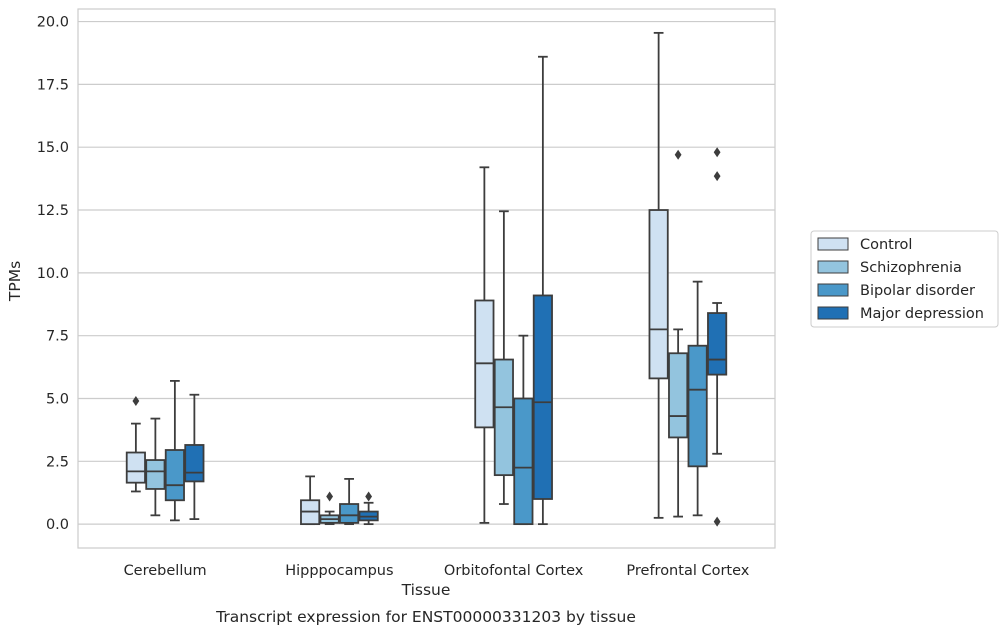 This screenshot has height=634, width=1007. I want to click on x-tick-label: Orbitofontal Cortex, so click(514, 571).